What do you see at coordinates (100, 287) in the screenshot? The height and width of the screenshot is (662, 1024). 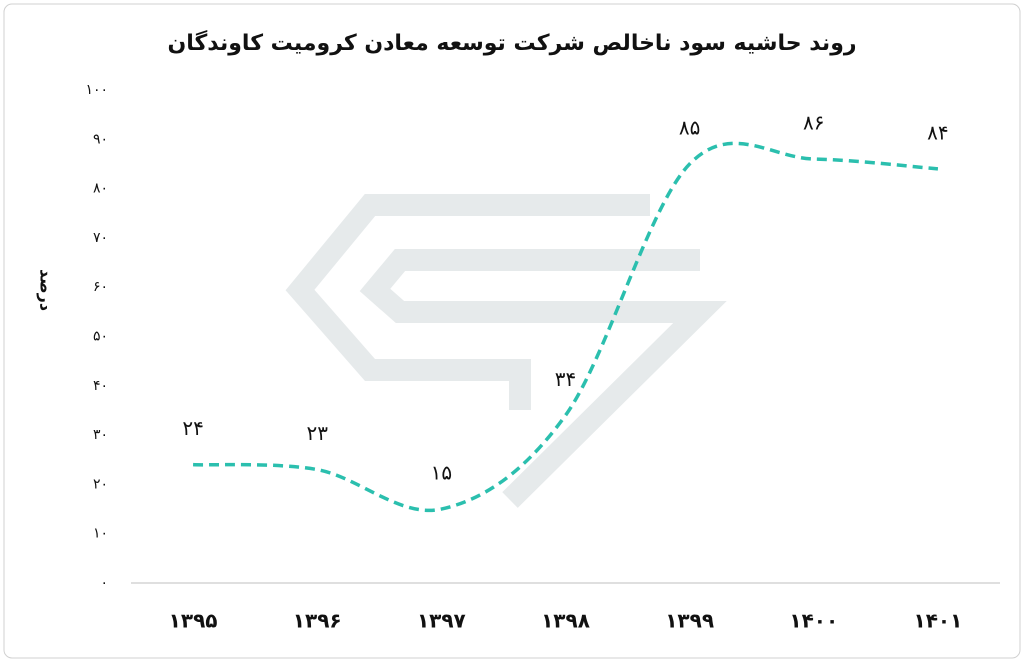 I see `y-tick-label: ۶۰` at bounding box center [100, 287].